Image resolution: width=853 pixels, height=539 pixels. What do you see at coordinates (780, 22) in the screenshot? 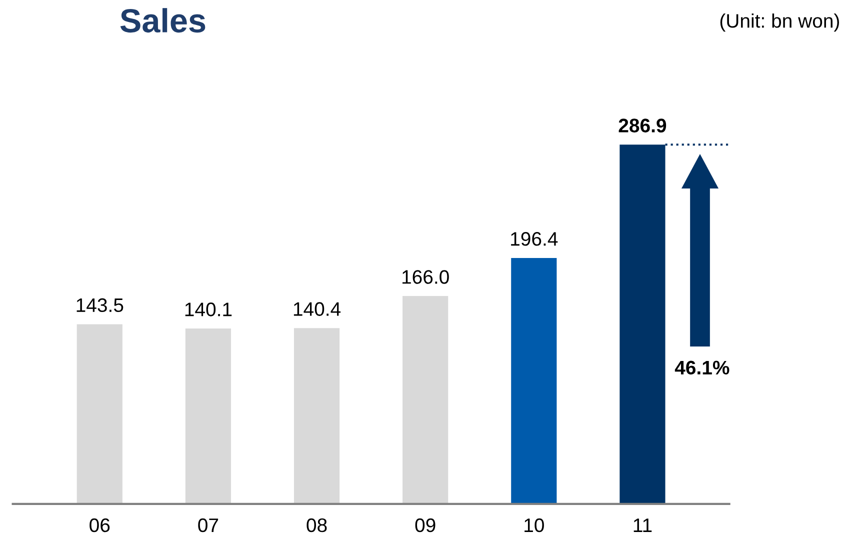
I see `text: (Unit: bn won)` at bounding box center [780, 22].